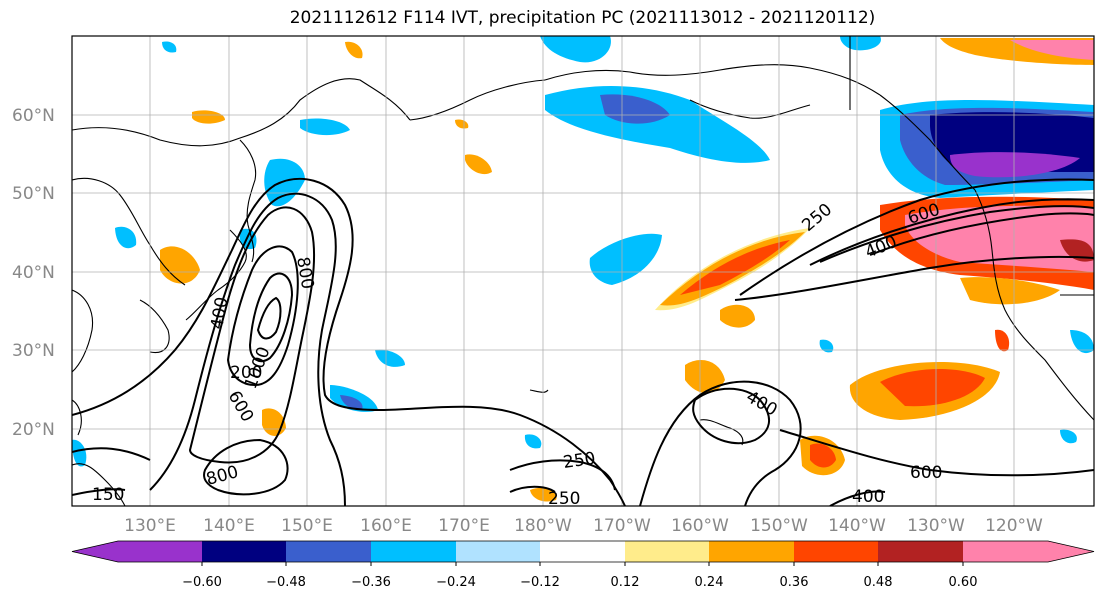 This screenshot has width=1105, height=601. Describe the element at coordinates (878, 582) in the screenshot. I see `colorbar-tick-label: 0.48` at that location.